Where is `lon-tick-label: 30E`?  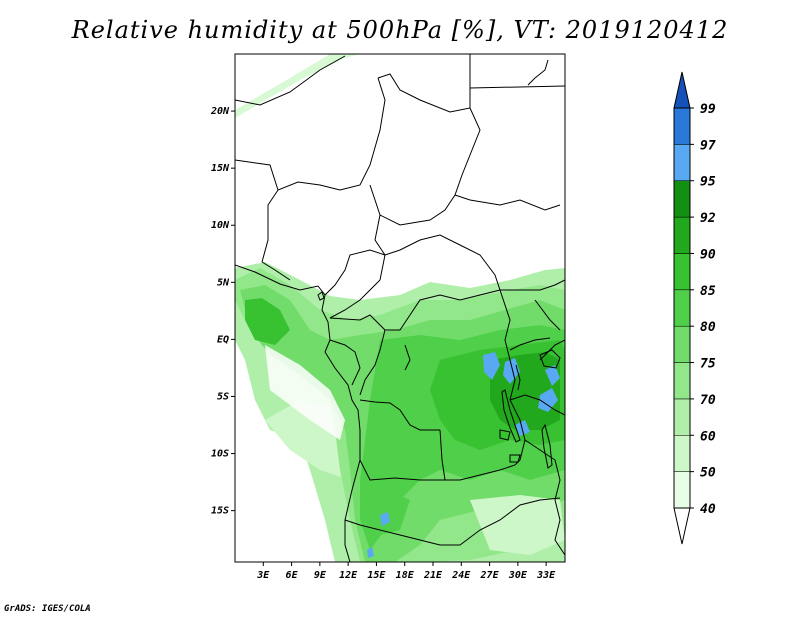 lon-tick-label: 30E is located at coordinates (518, 575).